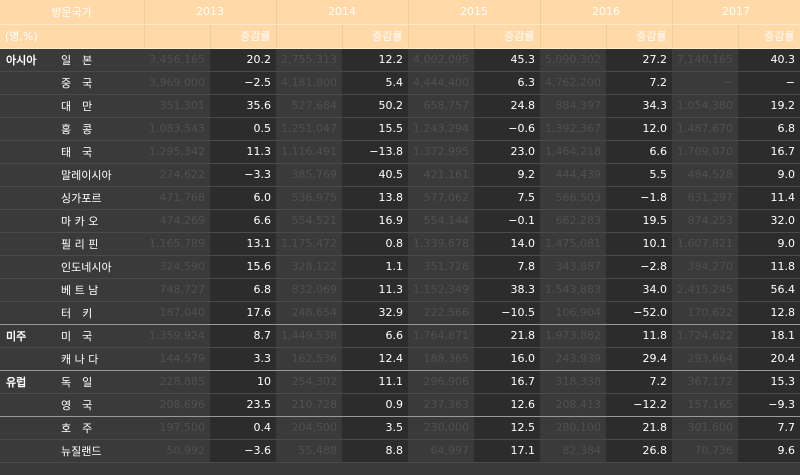  I want to click on change-rate-cell: 11.3, so click(375, 290).